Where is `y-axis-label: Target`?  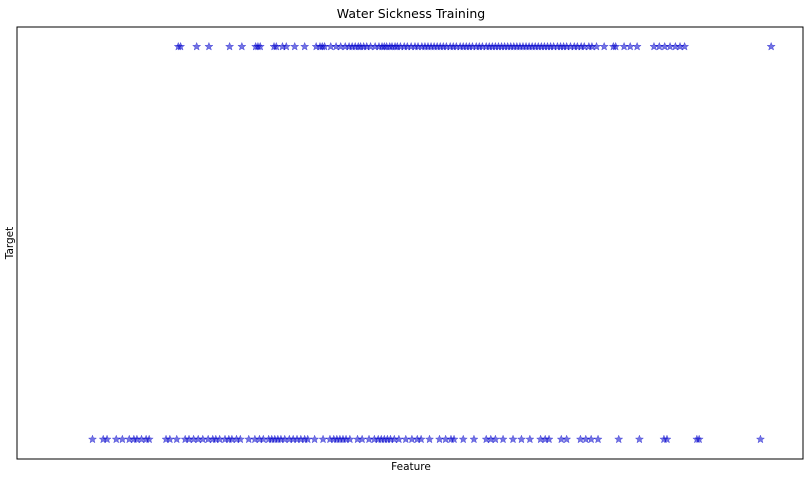 y-axis-label: Target is located at coordinates (10, 243).